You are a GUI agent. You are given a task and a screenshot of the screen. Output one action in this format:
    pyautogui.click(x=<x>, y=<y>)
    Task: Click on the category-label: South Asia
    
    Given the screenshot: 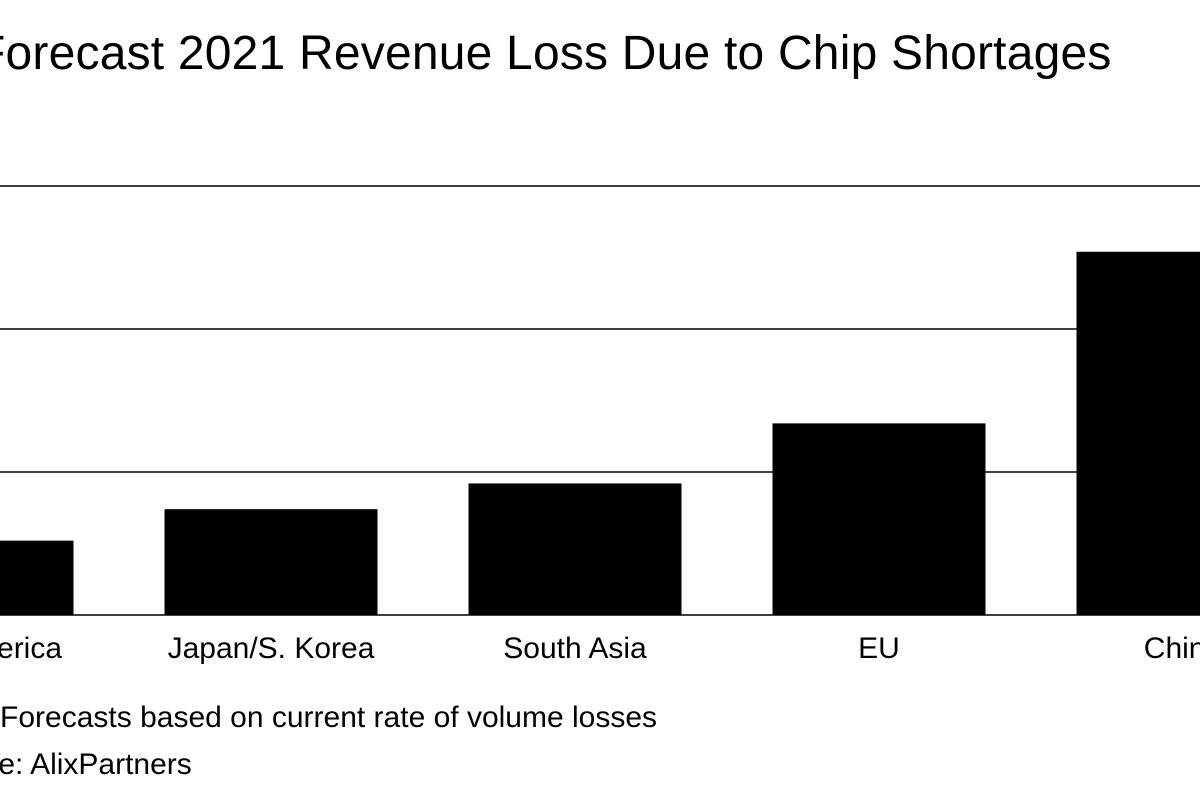 What is the action you would take?
    pyautogui.click(x=575, y=648)
    